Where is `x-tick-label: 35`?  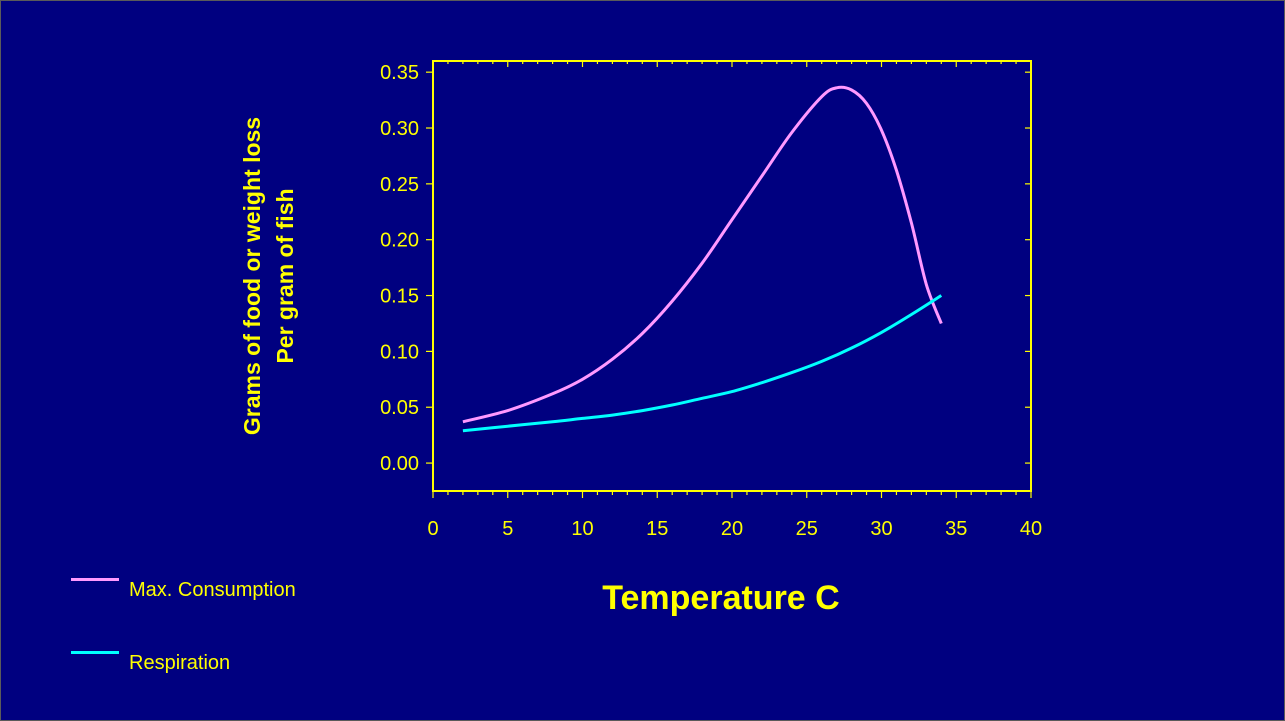
x-tick-label: 35 is located at coordinates (956, 529).